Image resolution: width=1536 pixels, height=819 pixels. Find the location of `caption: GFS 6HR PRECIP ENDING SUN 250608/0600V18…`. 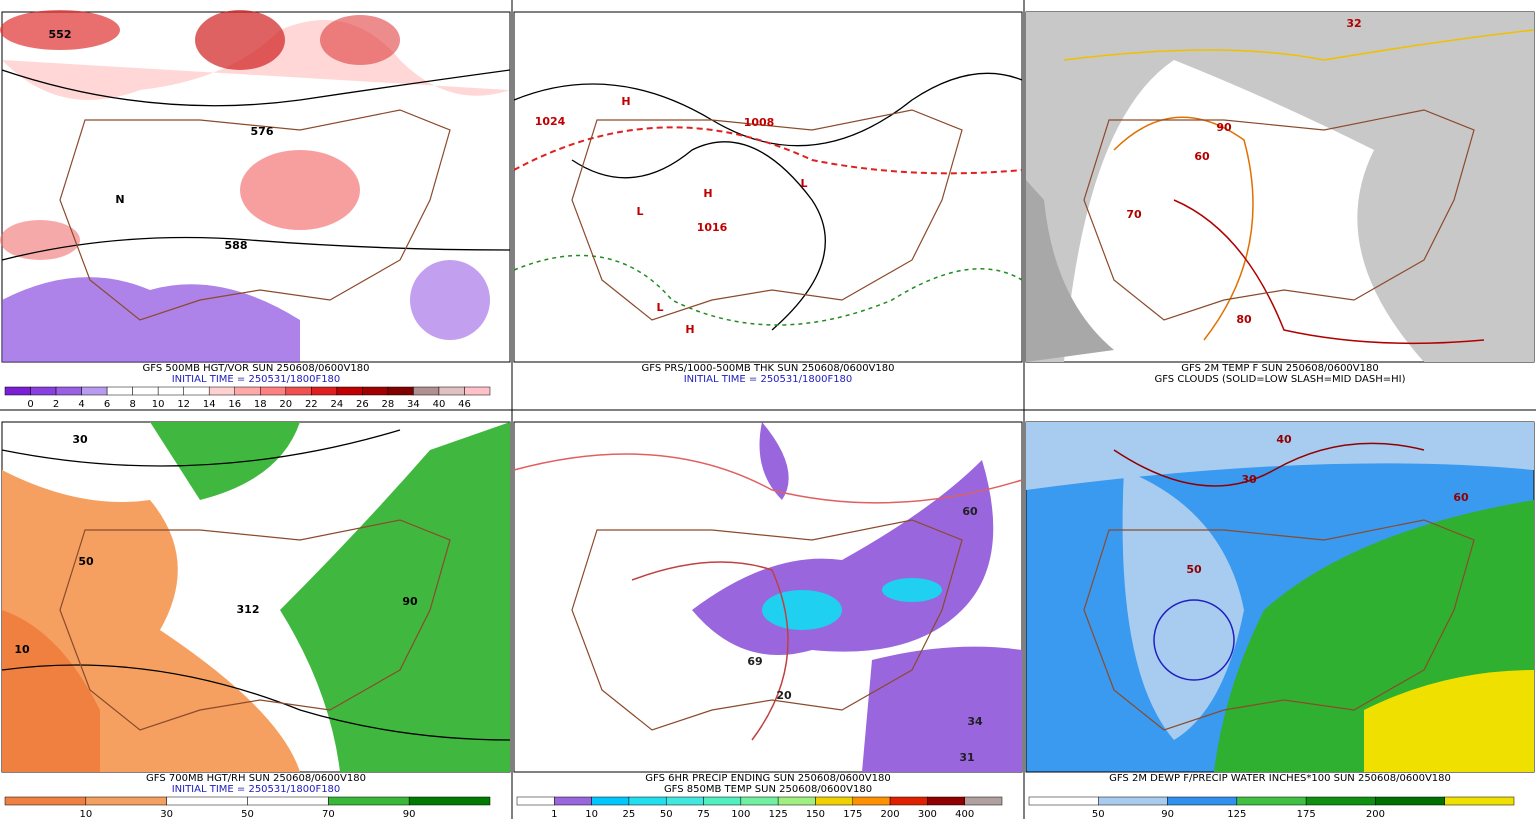

caption: GFS 6HR PRECIP ENDING SUN 250608/0600V18… is located at coordinates (767, 778).